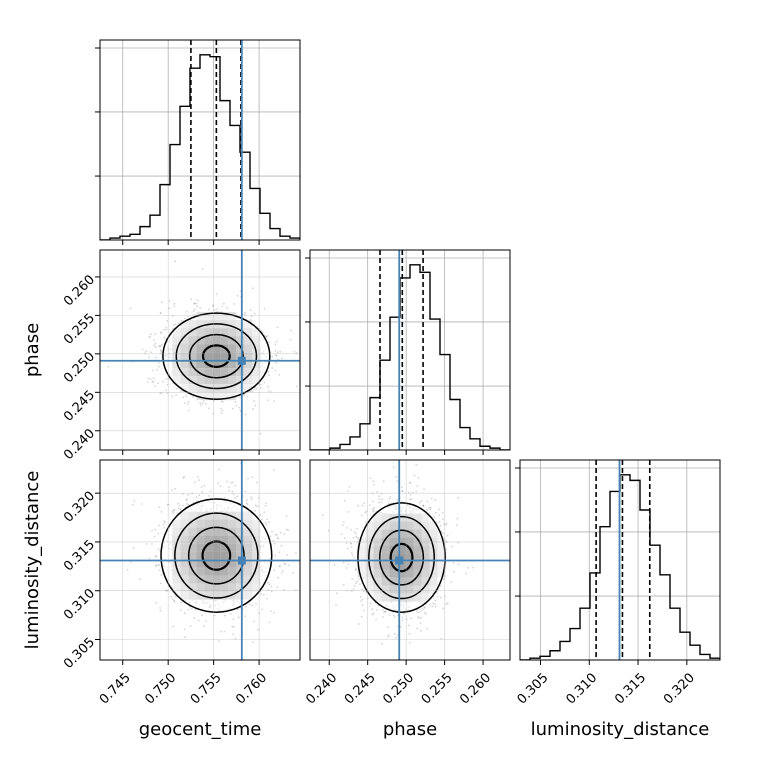 This screenshot has width=760, height=760. I want to click on y-tick-label: 0.245, so click(79, 406).